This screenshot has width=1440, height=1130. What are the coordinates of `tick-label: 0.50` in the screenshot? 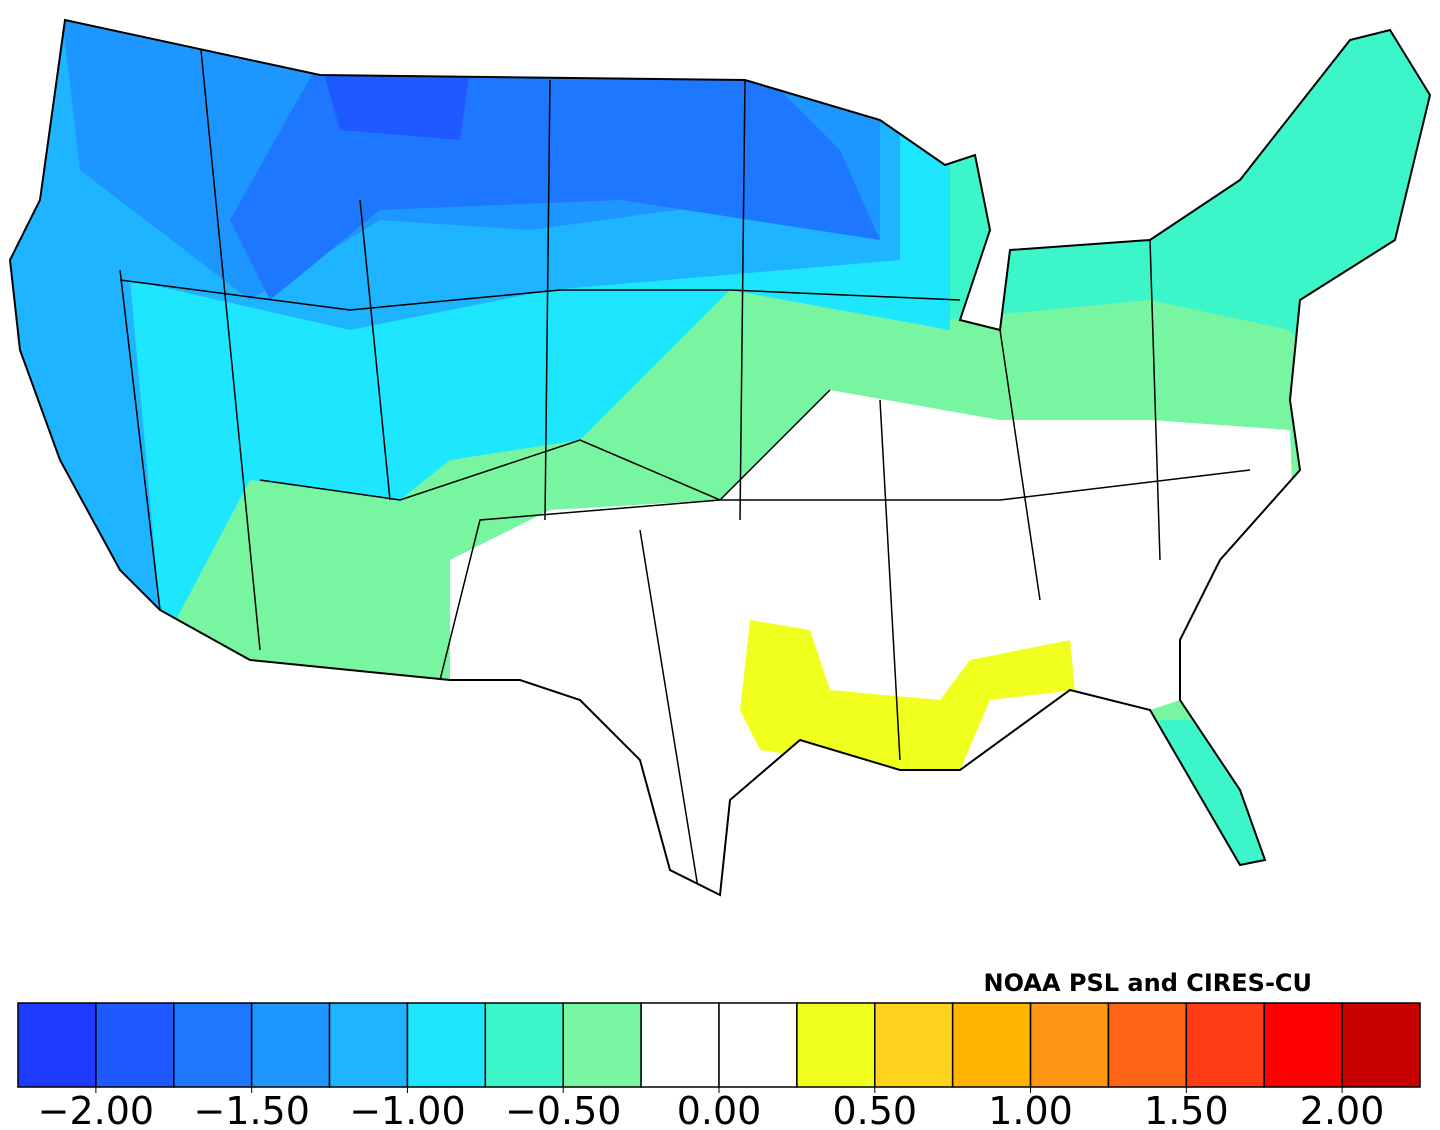 It's located at (874, 1109).